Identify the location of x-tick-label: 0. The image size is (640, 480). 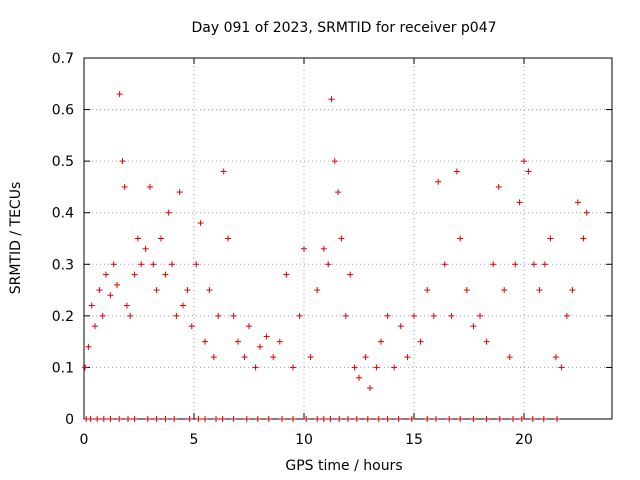
(84, 440).